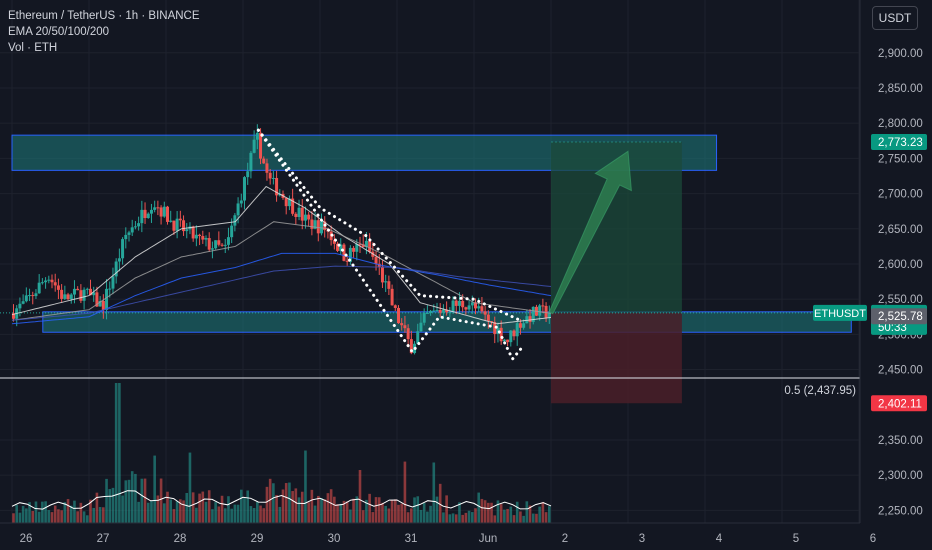 This screenshot has height=550, width=932. I want to click on price-tick-label: 2,250.00, so click(900, 511).